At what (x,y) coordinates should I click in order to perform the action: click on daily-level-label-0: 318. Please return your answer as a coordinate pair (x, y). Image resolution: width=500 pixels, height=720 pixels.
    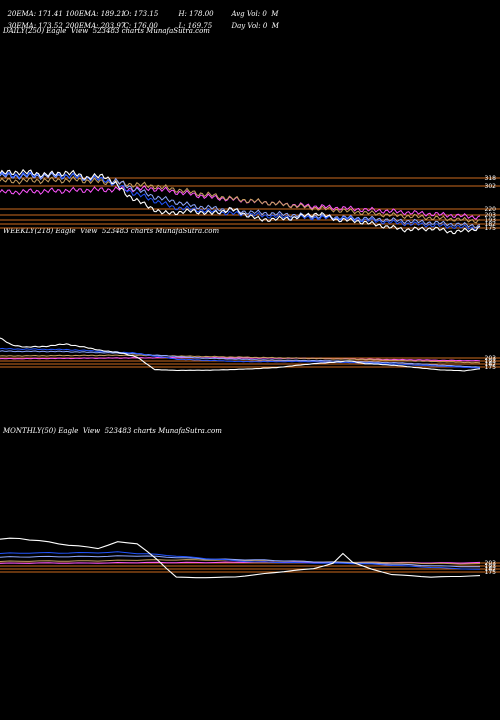
    Looking at the image, I should click on (491, 178).